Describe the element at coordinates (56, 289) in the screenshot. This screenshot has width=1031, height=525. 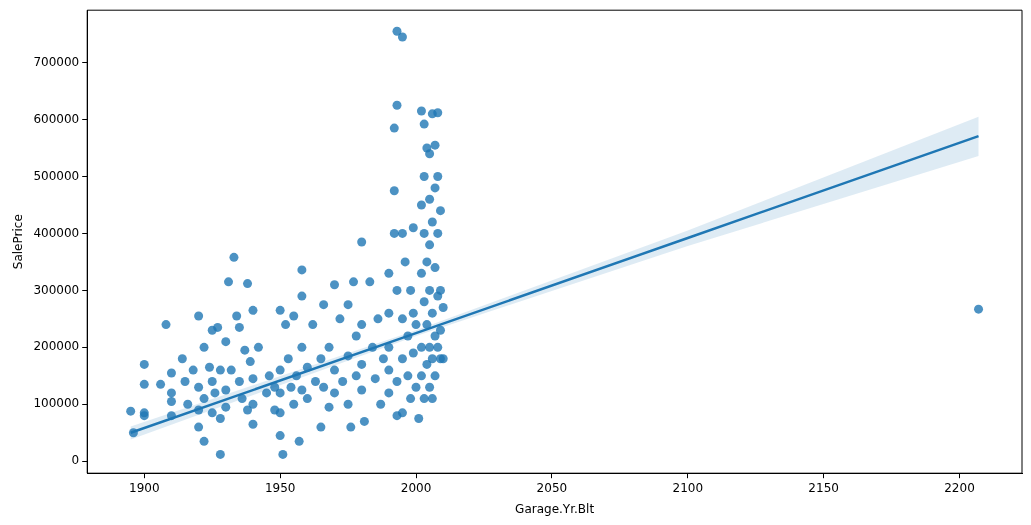
I see `y-tick-label: 300000` at that location.